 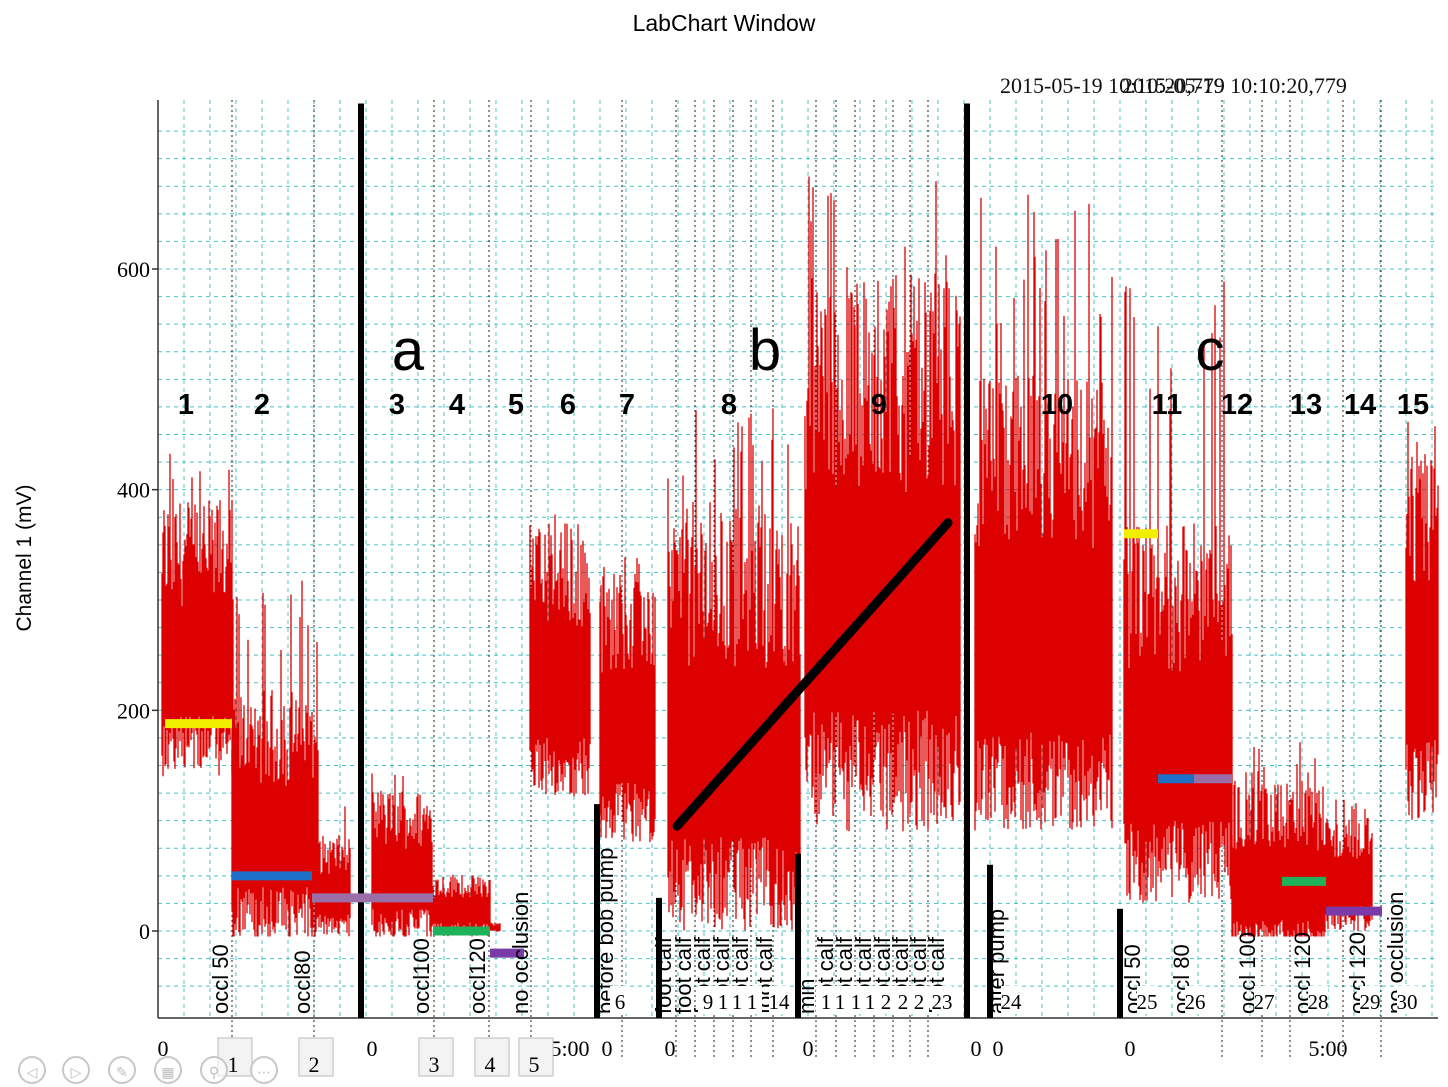 I want to click on segment-number: 11, so click(x=1167, y=405).